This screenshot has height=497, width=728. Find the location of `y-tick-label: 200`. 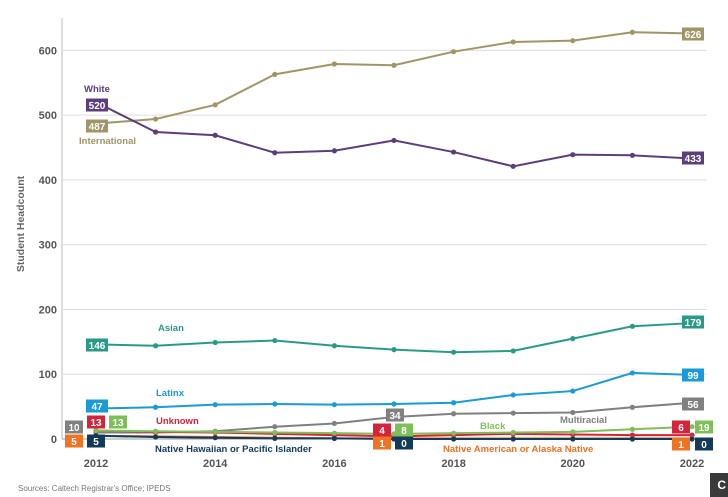

y-tick-label: 200 is located at coordinates (48, 310).